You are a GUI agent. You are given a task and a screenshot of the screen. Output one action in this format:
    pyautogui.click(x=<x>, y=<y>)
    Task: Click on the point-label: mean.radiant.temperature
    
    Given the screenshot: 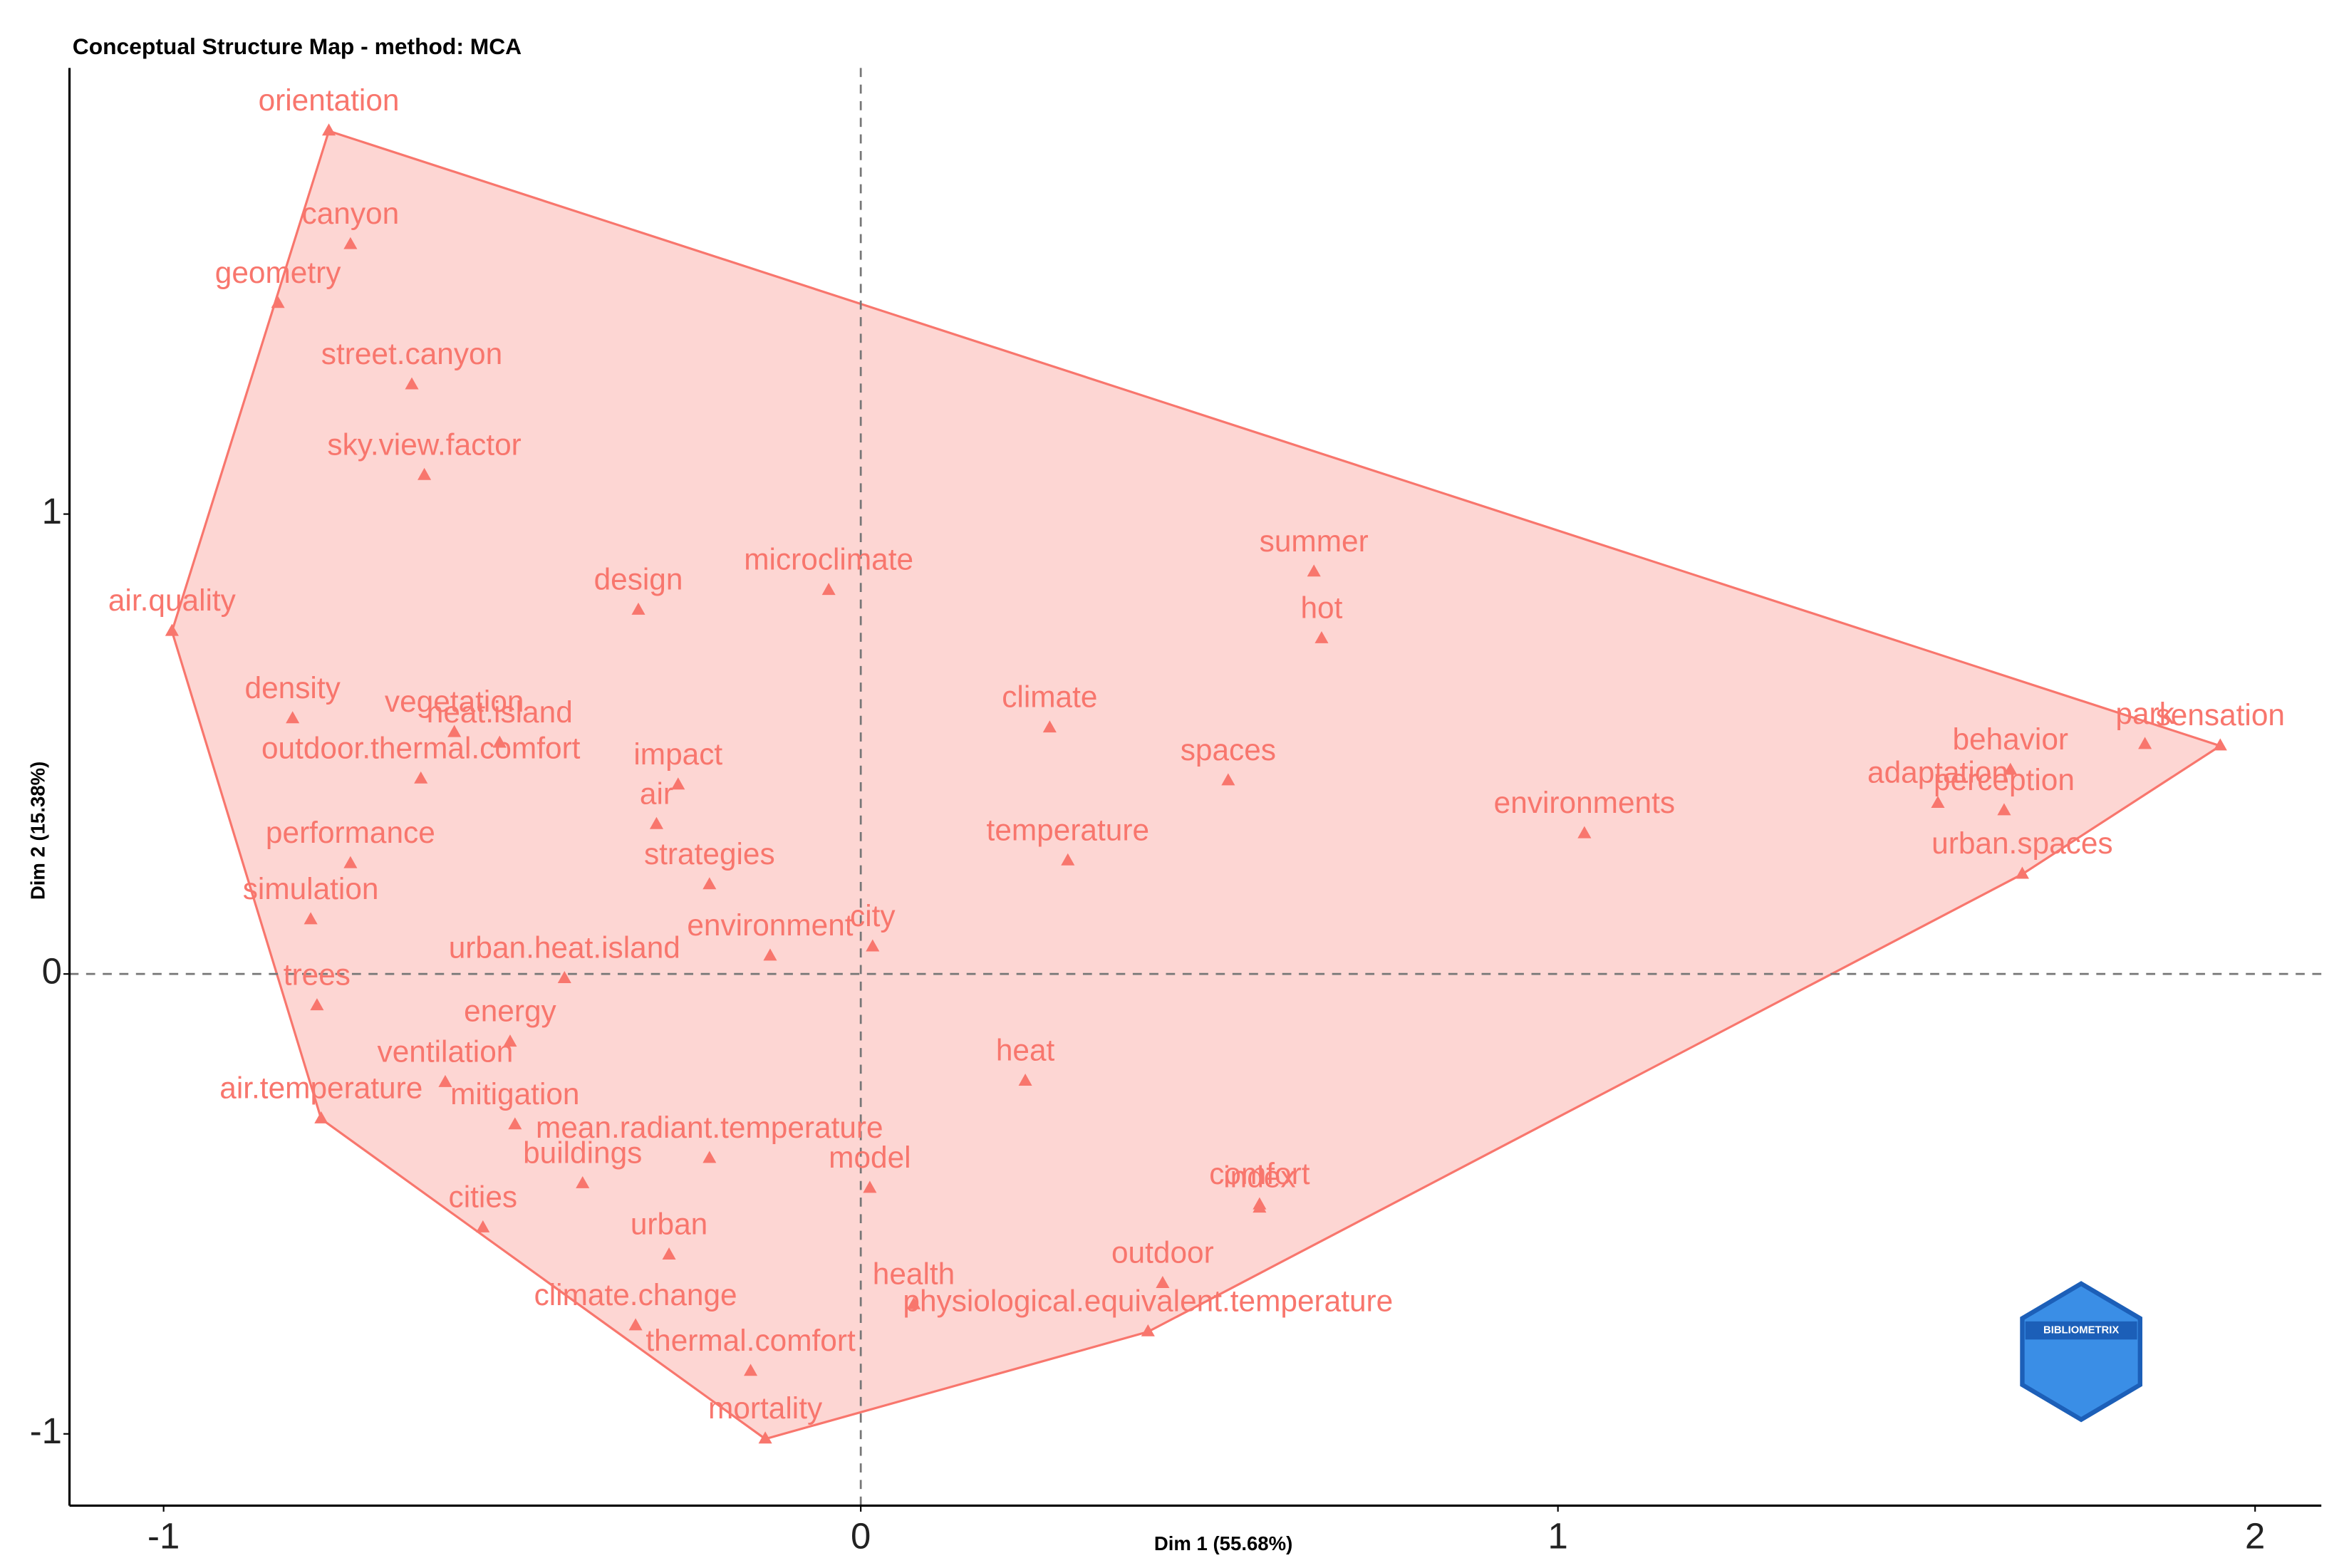 What is the action you would take?
    pyautogui.click(x=709, y=1127)
    